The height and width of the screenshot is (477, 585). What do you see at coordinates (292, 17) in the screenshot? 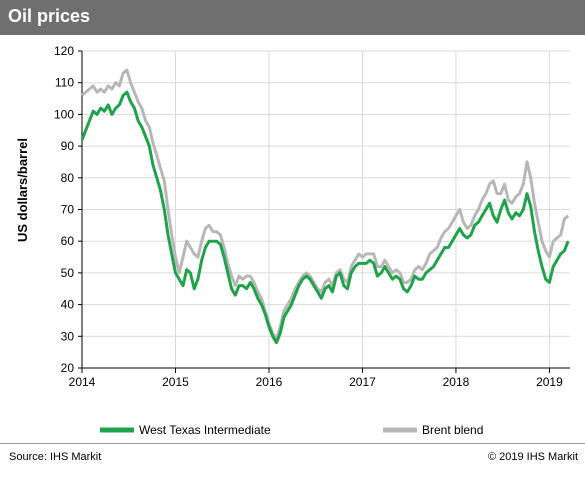
I see `chart-header: Oil prices` at bounding box center [292, 17].